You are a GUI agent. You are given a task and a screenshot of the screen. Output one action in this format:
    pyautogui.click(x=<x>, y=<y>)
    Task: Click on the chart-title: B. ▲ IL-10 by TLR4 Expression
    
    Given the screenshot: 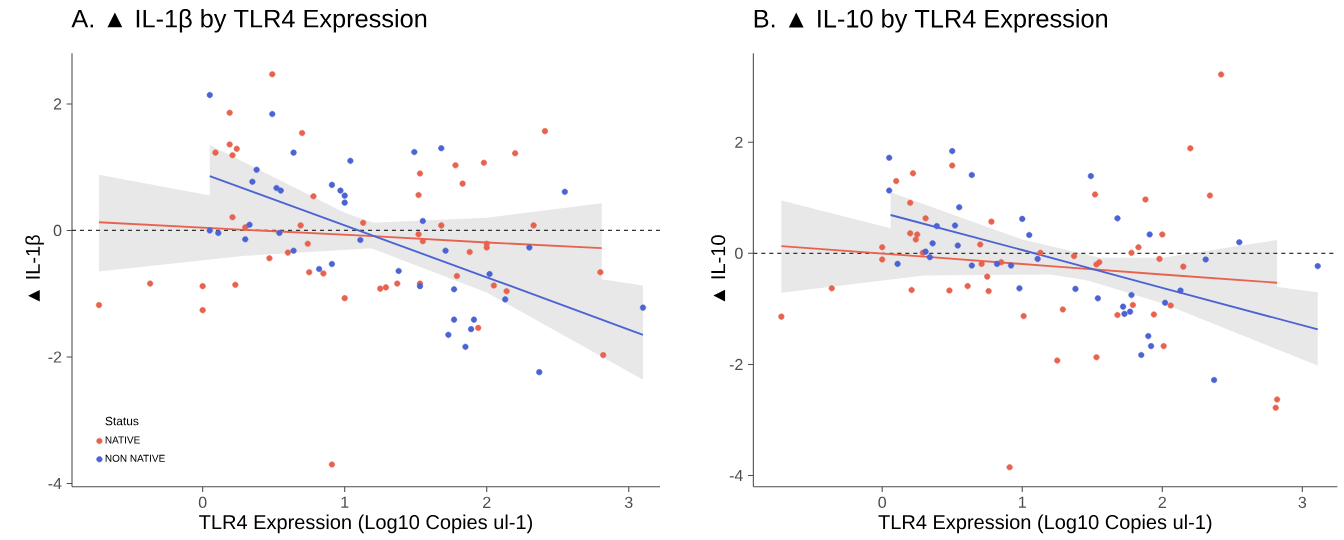 What is the action you would take?
    pyautogui.click(x=931, y=21)
    